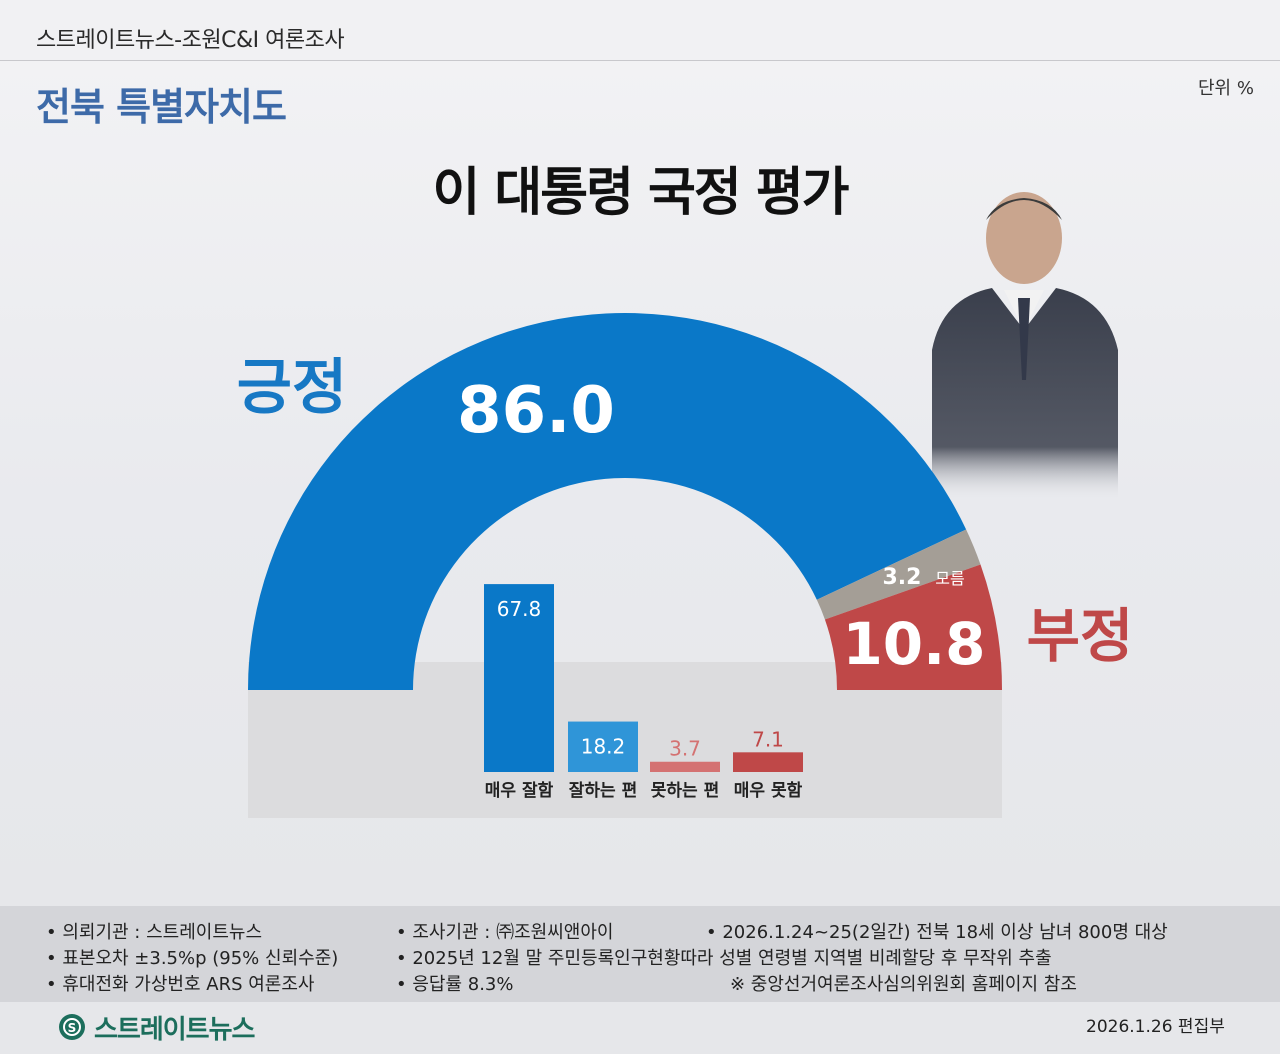 The height and width of the screenshot is (1054, 1280). Describe the element at coordinates (192, 958) in the screenshot. I see `footer-line: • 표본오차 ±3.5%p (95% 신뢰수준)` at that location.